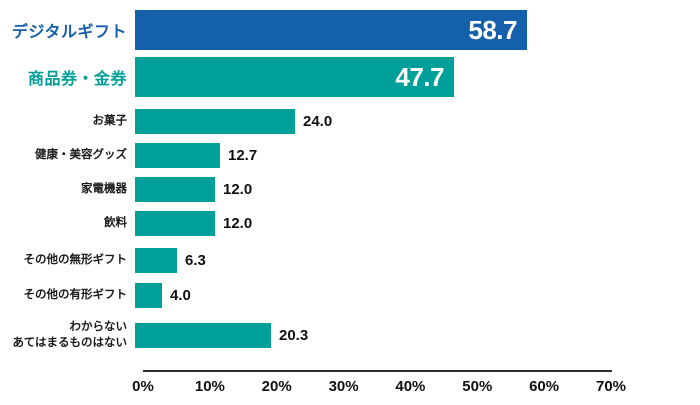 This screenshot has height=405, width=700. Describe the element at coordinates (75, 259) in the screenshot. I see `category-label: その他の無形ギフト` at that location.